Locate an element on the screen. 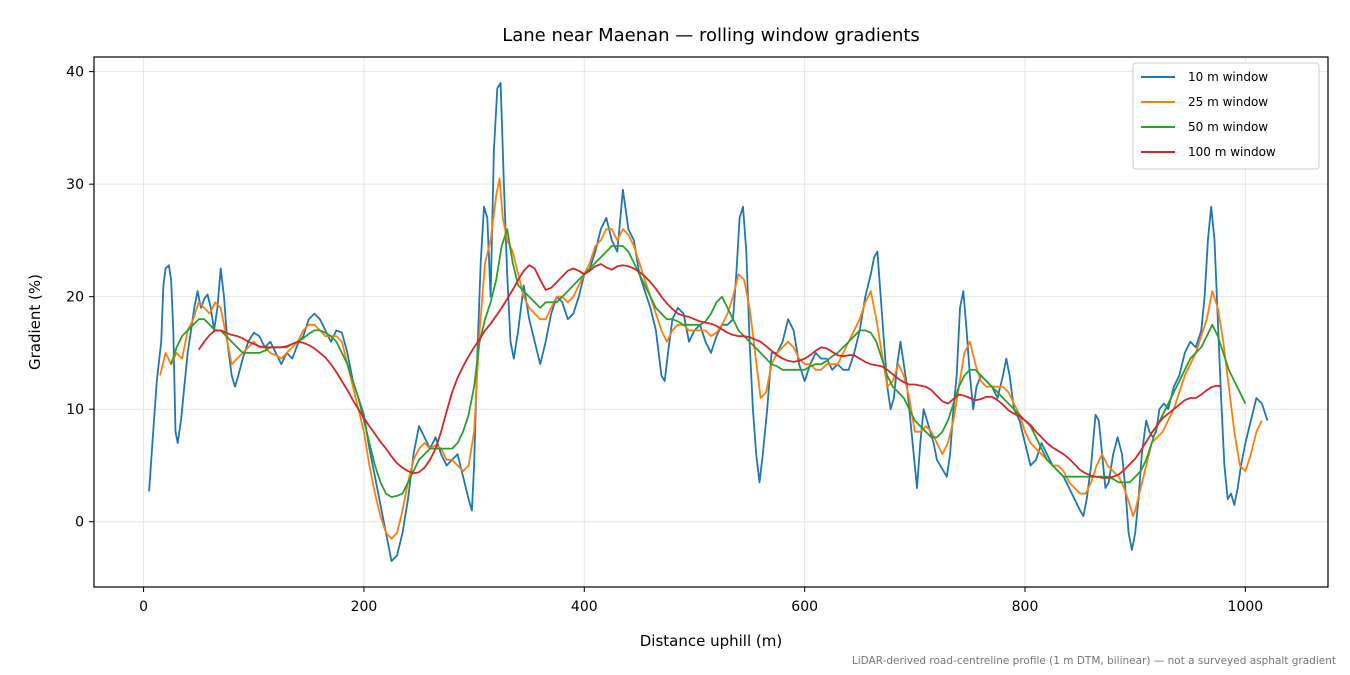 This screenshot has height=675, width=1350. y-tick-label: 10 is located at coordinates (75, 410).